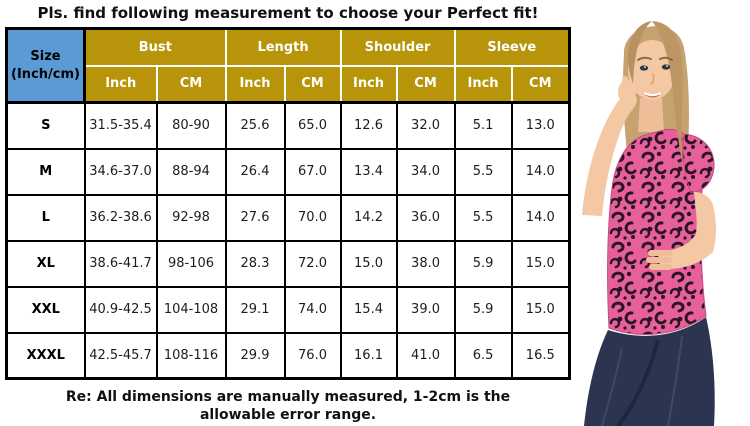 The height and width of the screenshot is (426, 750). What do you see at coordinates (120, 355) in the screenshot?
I see `cell: 42.5-45.7` at bounding box center [120, 355].